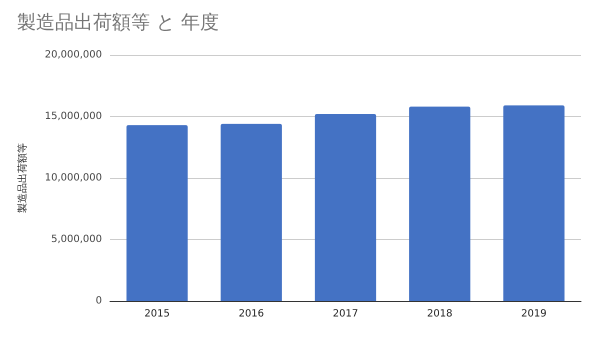 The width and height of the screenshot is (599, 356). I want to click on x-tick-label: 2017, so click(345, 314).